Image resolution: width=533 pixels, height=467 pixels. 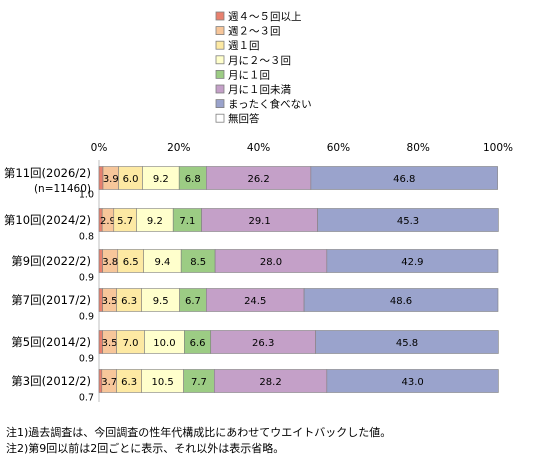 What do you see at coordinates (271, 262) in the screenshot?
I see `data-label-r3-s6: 28.0` at bounding box center [271, 262].